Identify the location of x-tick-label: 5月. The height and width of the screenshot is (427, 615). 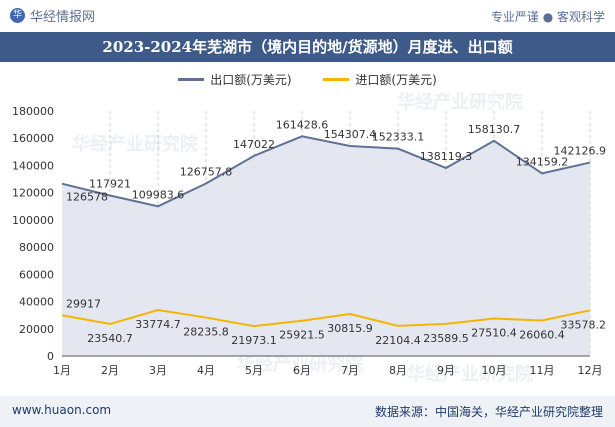
(254, 370).